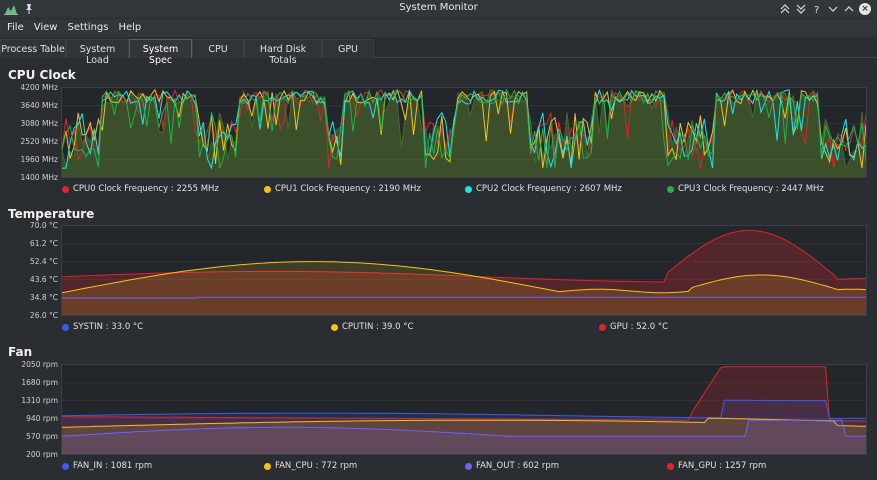  What do you see at coordinates (43, 261) in the screenshot?
I see `temp-y-tick: 52.4 °C` at bounding box center [43, 261].